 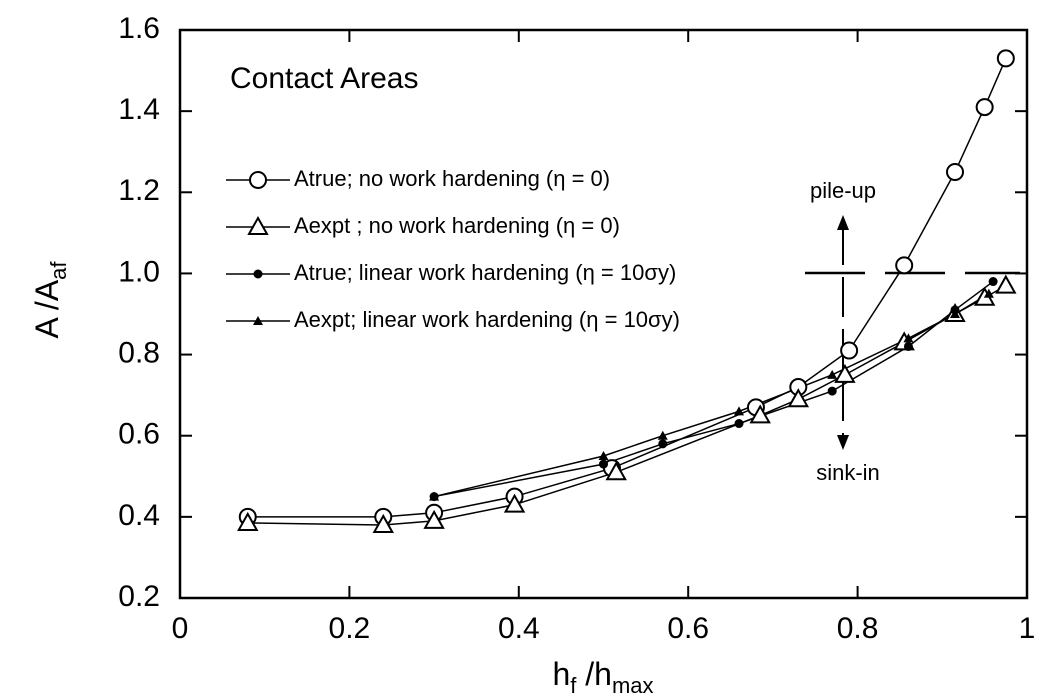 What do you see at coordinates (47, 308) in the screenshot?
I see `y-axis-label-part: A /A` at bounding box center [47, 308].